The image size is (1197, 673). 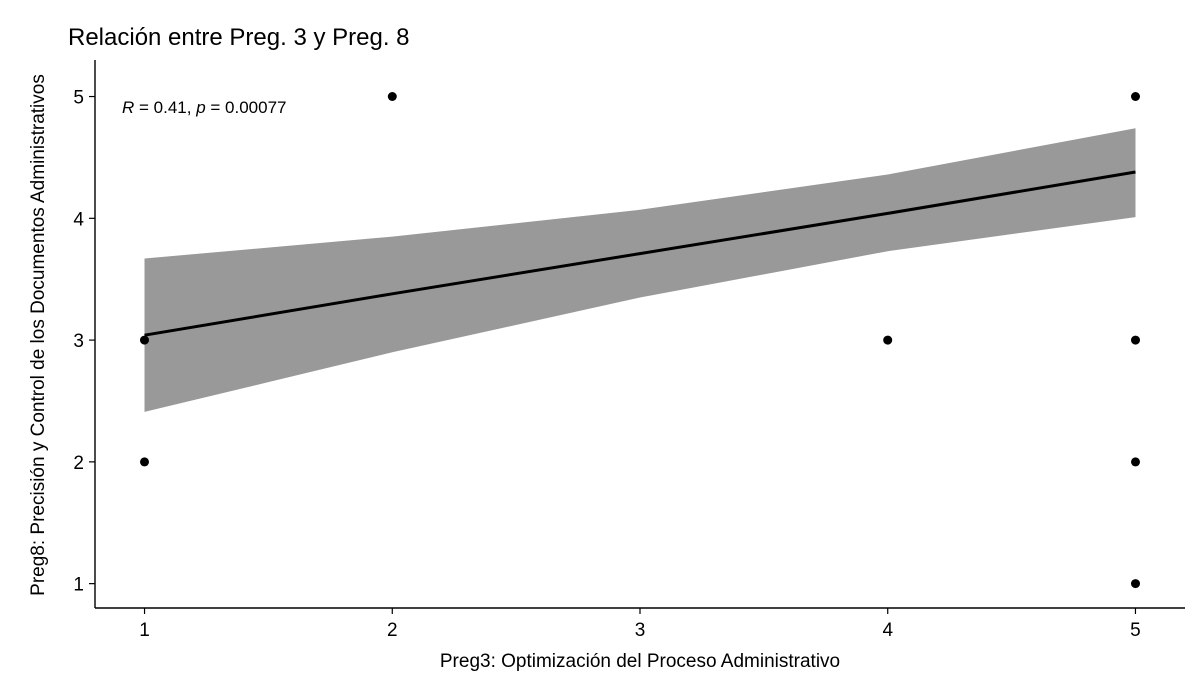 I want to click on chart-title: Relación entre Preg. 3 y Preg. 8, so click(x=239, y=37).